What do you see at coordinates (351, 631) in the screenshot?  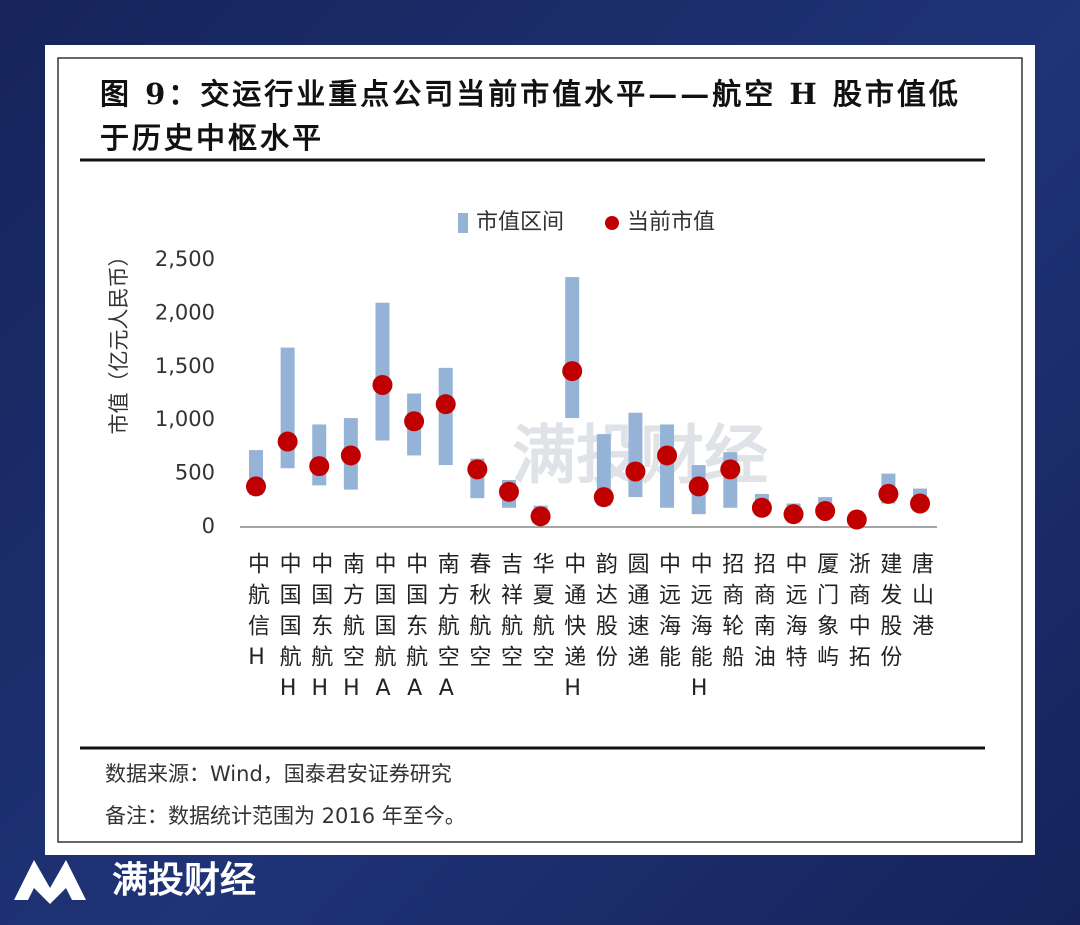 I see `x-tick-label: 南方航空H` at bounding box center [351, 631].